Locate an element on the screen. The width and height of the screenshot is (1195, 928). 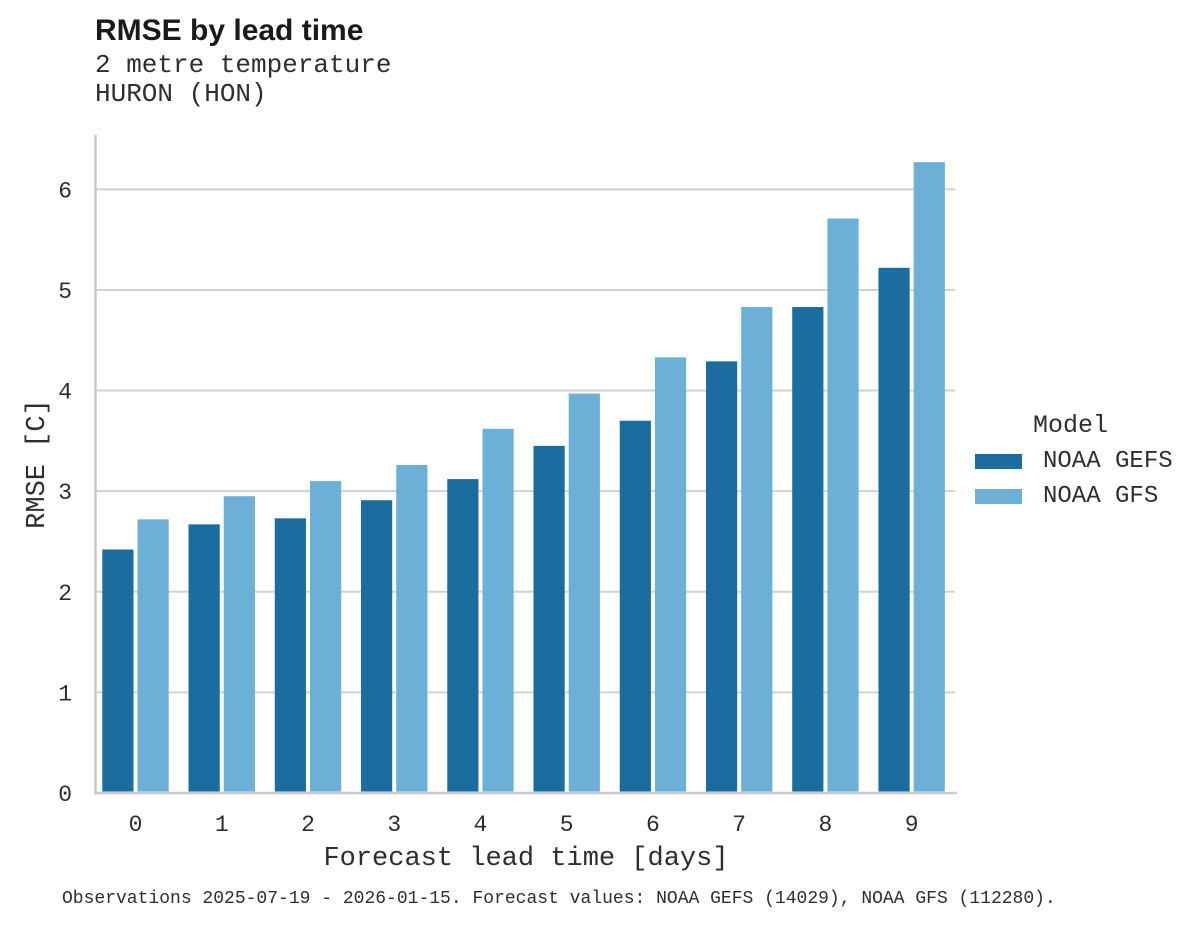
y-tick-label-2: 2 is located at coordinates (65, 594).